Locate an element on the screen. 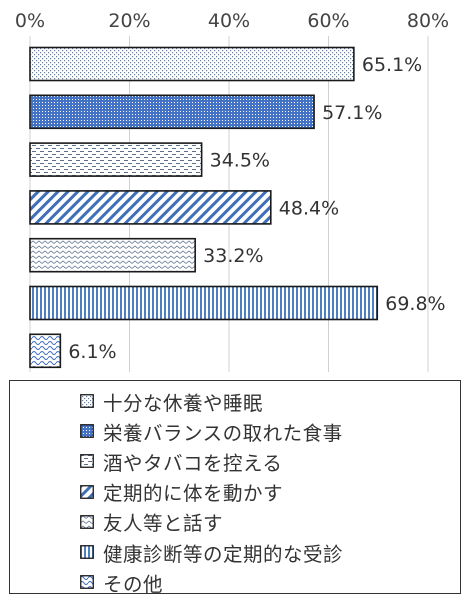 The height and width of the screenshot is (600, 475). legend-item: 栄養バランスの取れた食事 is located at coordinates (211, 431).